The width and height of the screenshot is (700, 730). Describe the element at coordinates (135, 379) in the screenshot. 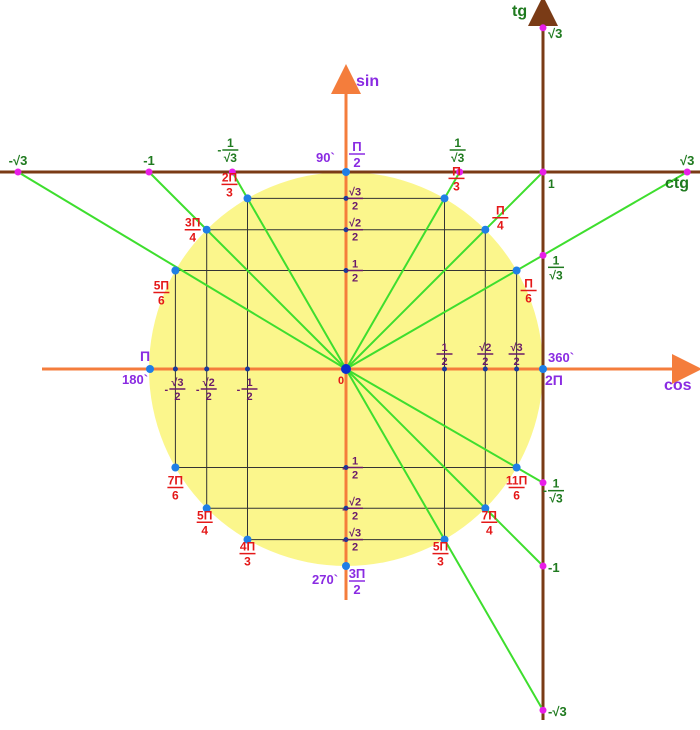

I see `label-180-deg: 180`` at that location.